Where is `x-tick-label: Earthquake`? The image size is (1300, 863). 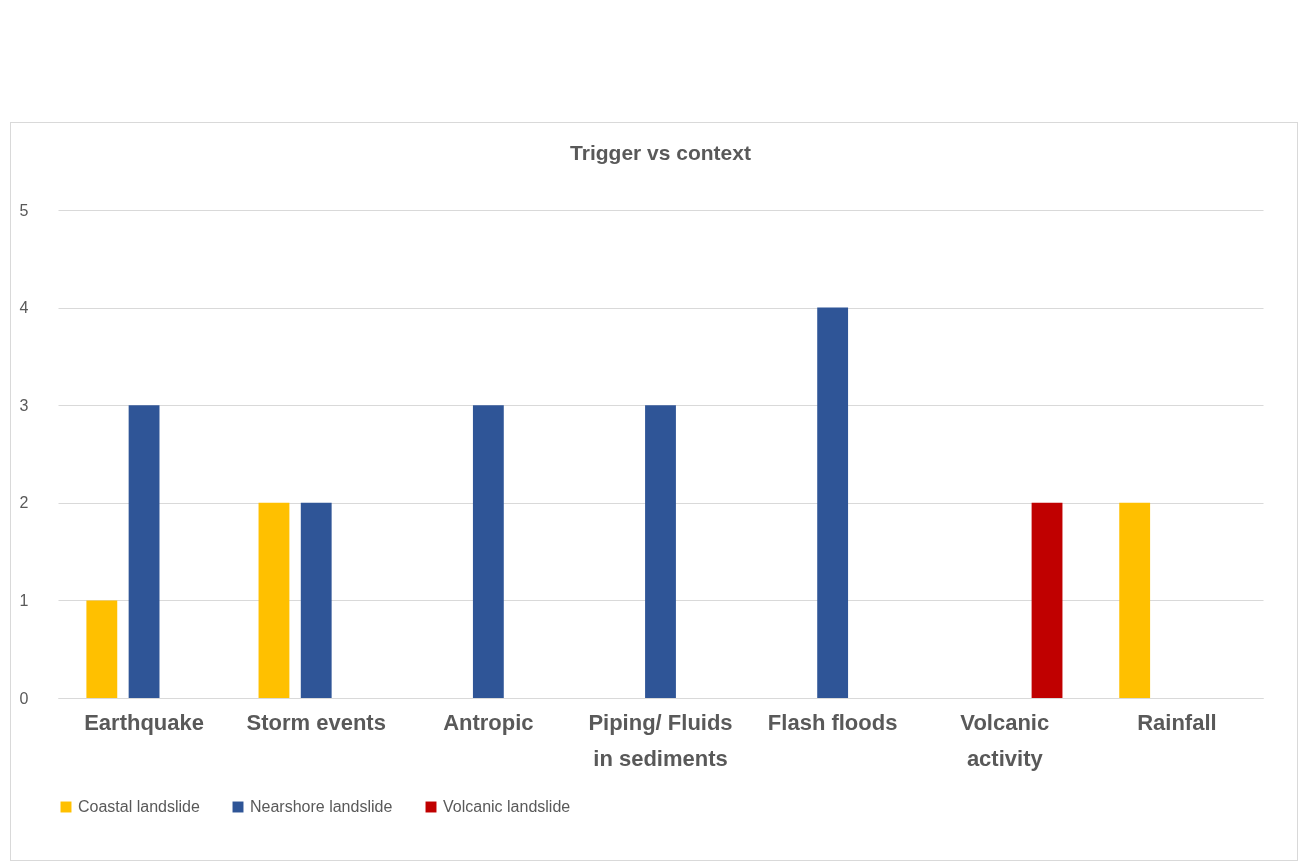
x-tick-label: Earthquake is located at coordinates (144, 722).